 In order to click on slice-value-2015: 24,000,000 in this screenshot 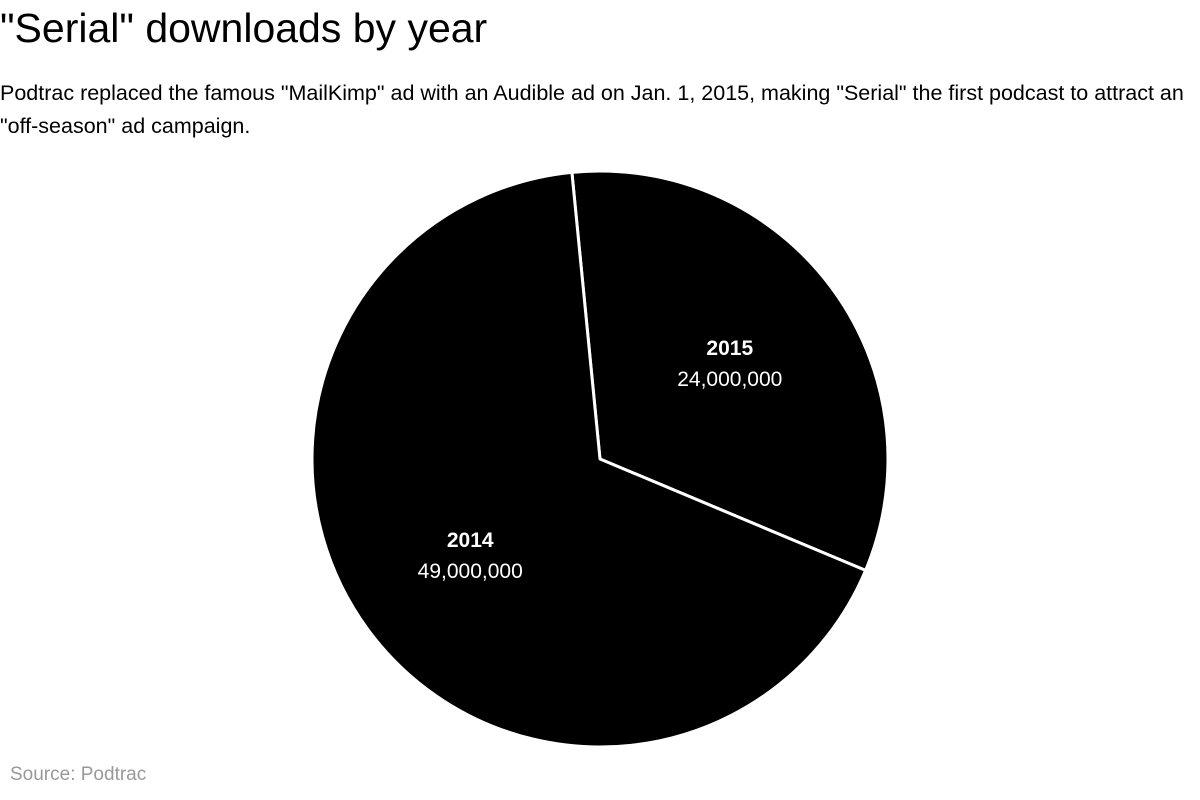, I will do `click(729, 379)`.